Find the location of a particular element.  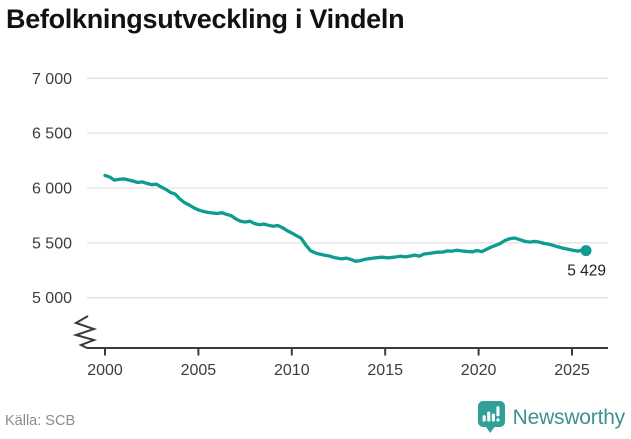

x-tick-label: 2000 is located at coordinates (105, 370).